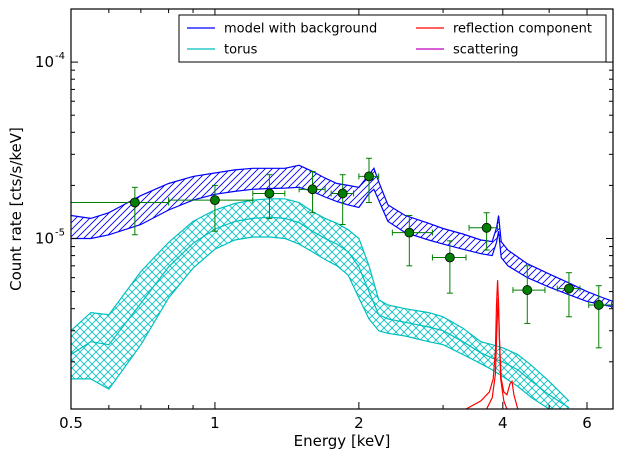  I want to click on x-tick-label: 4, so click(503, 423).